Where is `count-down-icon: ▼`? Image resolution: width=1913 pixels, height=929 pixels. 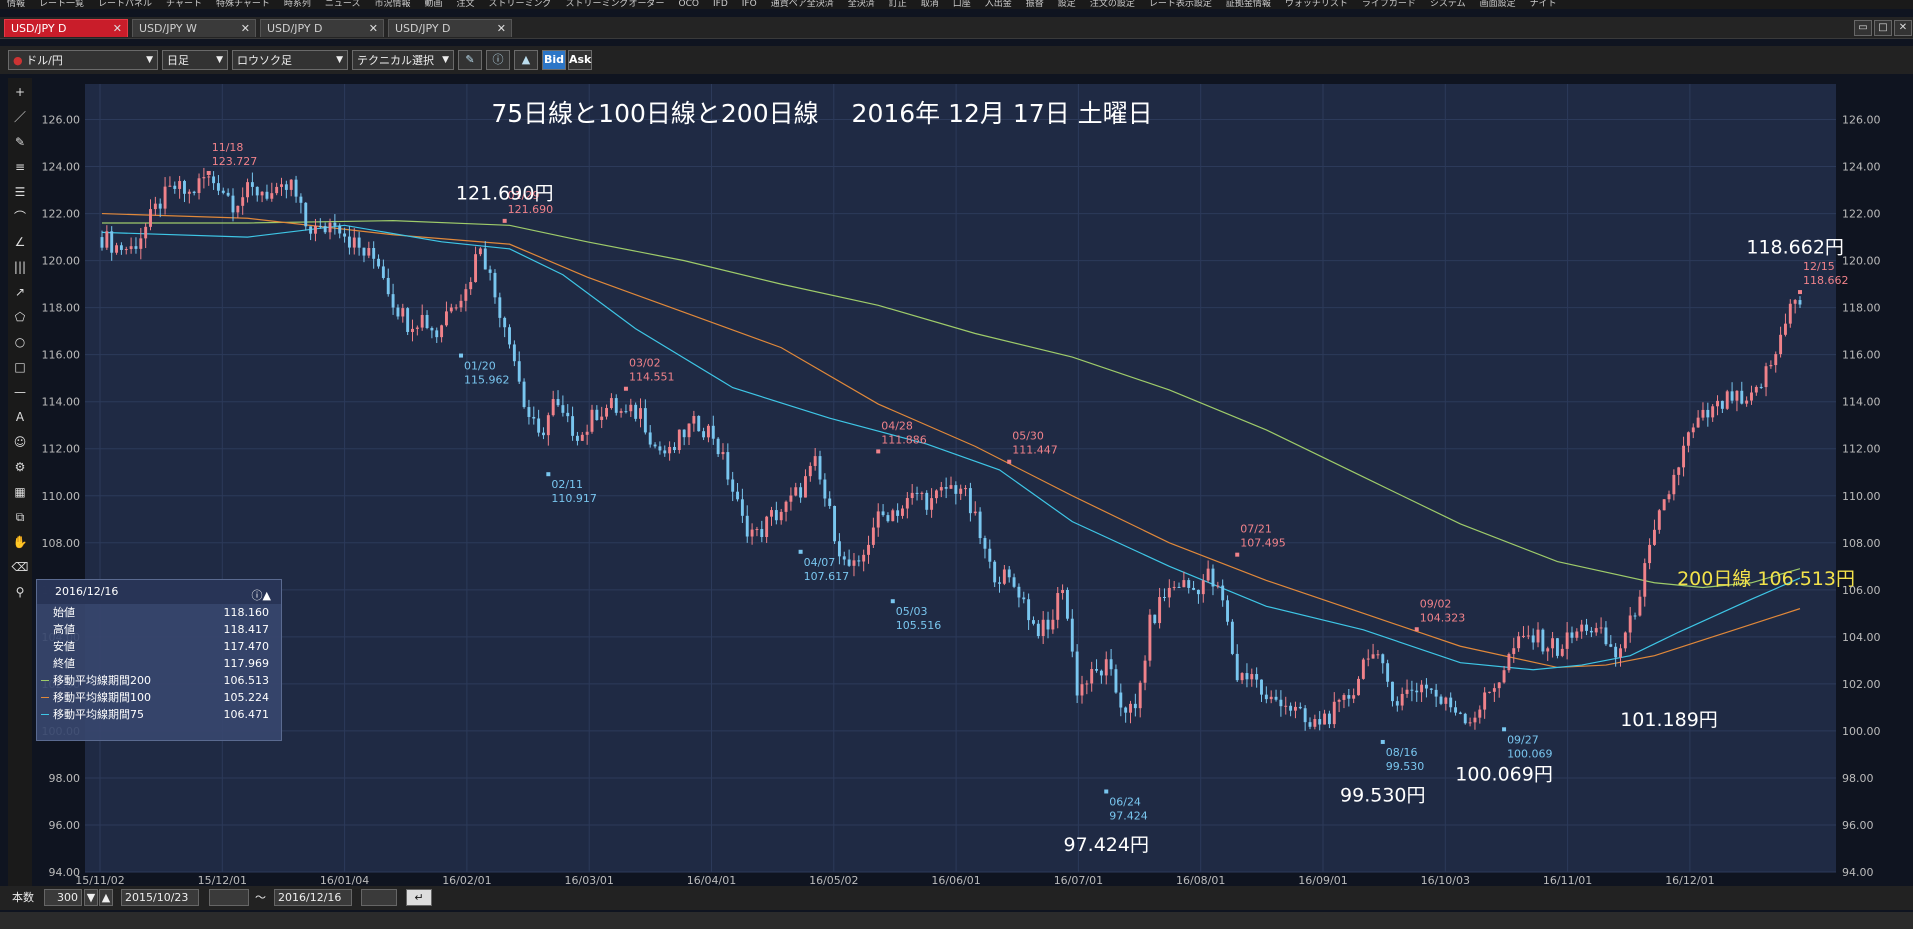 count-down-icon: ▼ is located at coordinates (91, 897).